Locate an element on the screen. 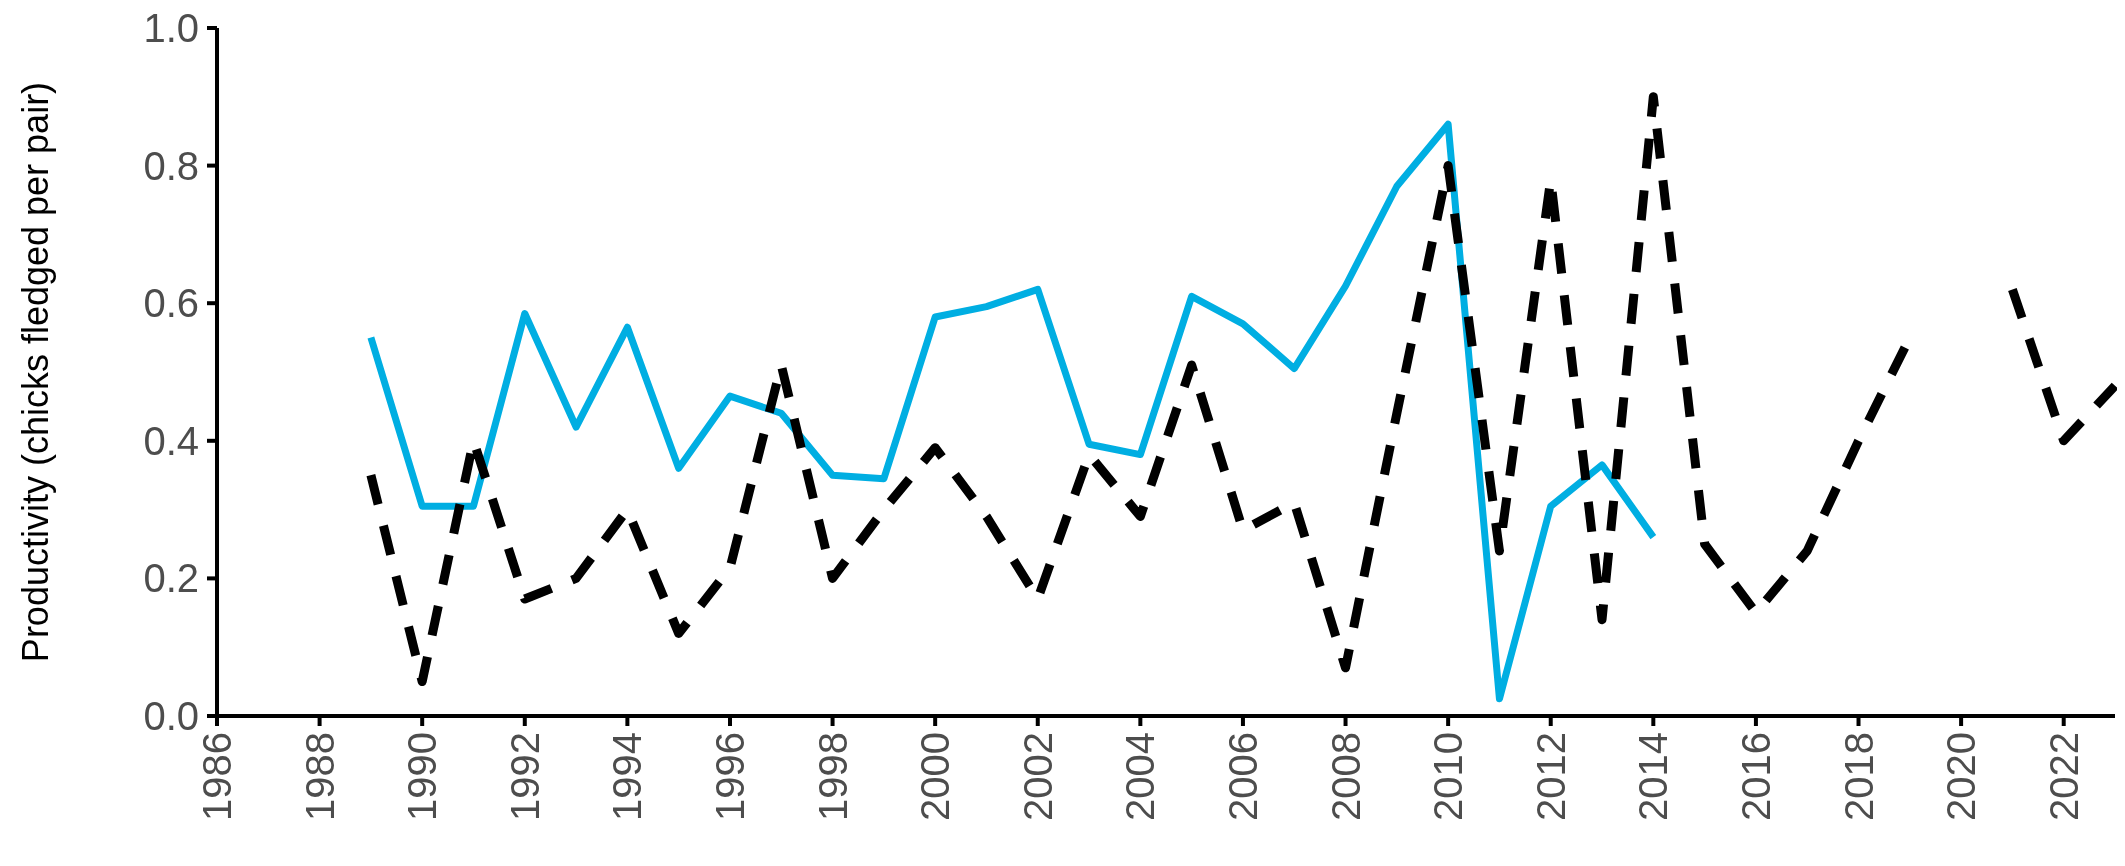  y-tick-label: 0.6 is located at coordinates (171, 303).